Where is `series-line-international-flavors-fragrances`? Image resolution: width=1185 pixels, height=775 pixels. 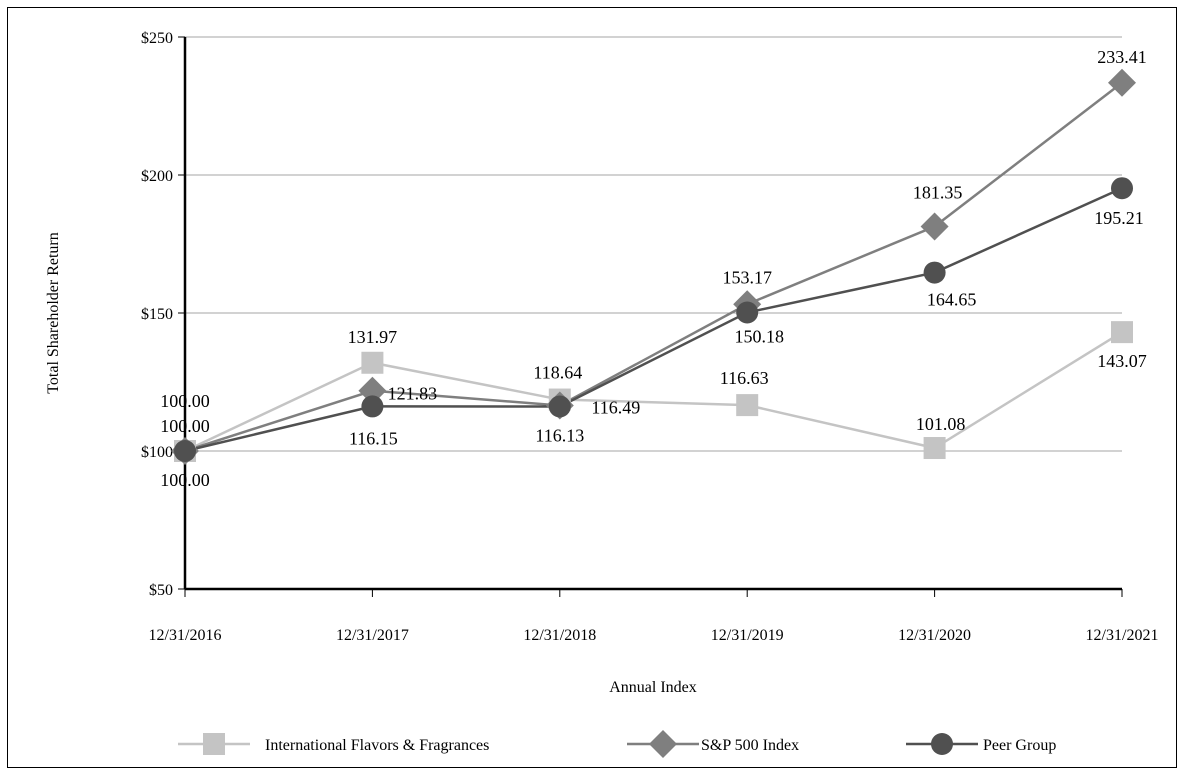 series-line-international-flavors-fragrances is located at coordinates (653, 392).